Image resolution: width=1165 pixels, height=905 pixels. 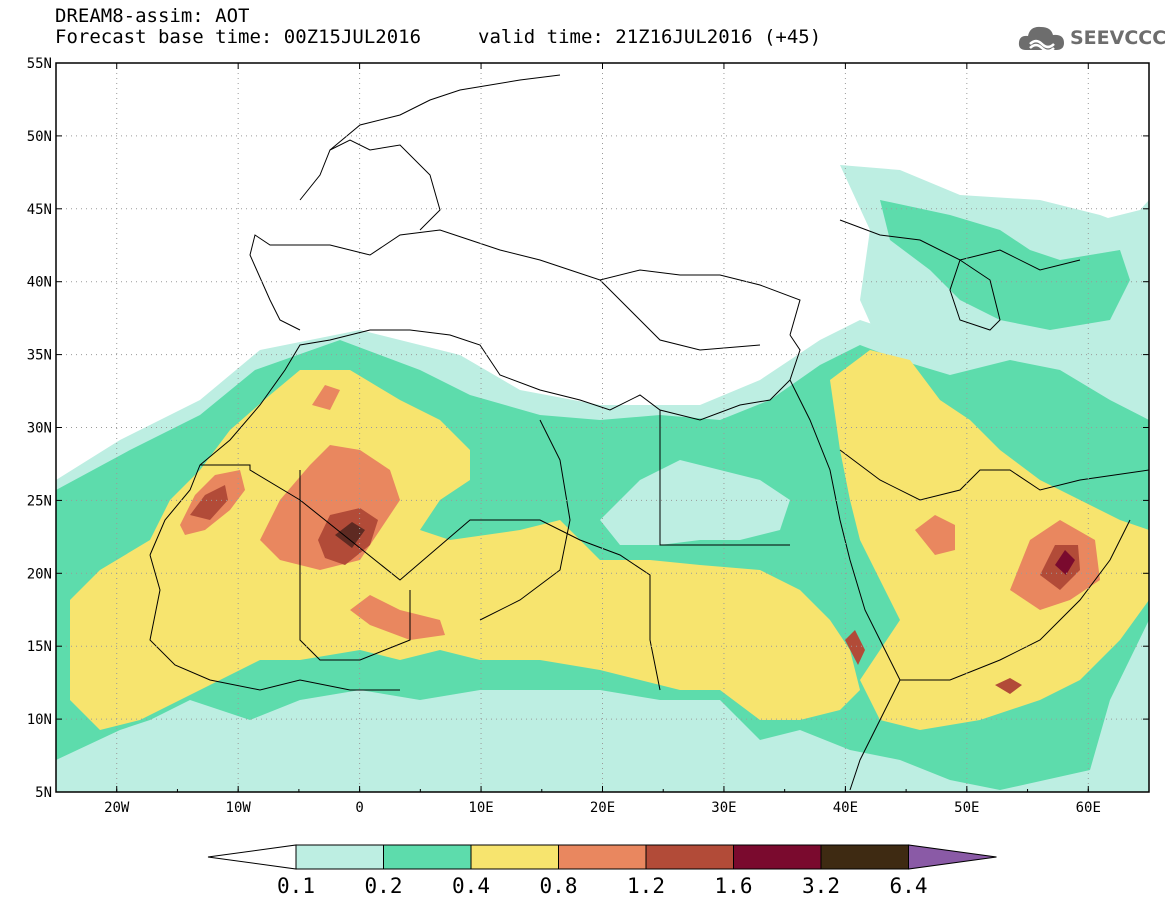 I want to click on lat-label: 45N, so click(x=39, y=210).